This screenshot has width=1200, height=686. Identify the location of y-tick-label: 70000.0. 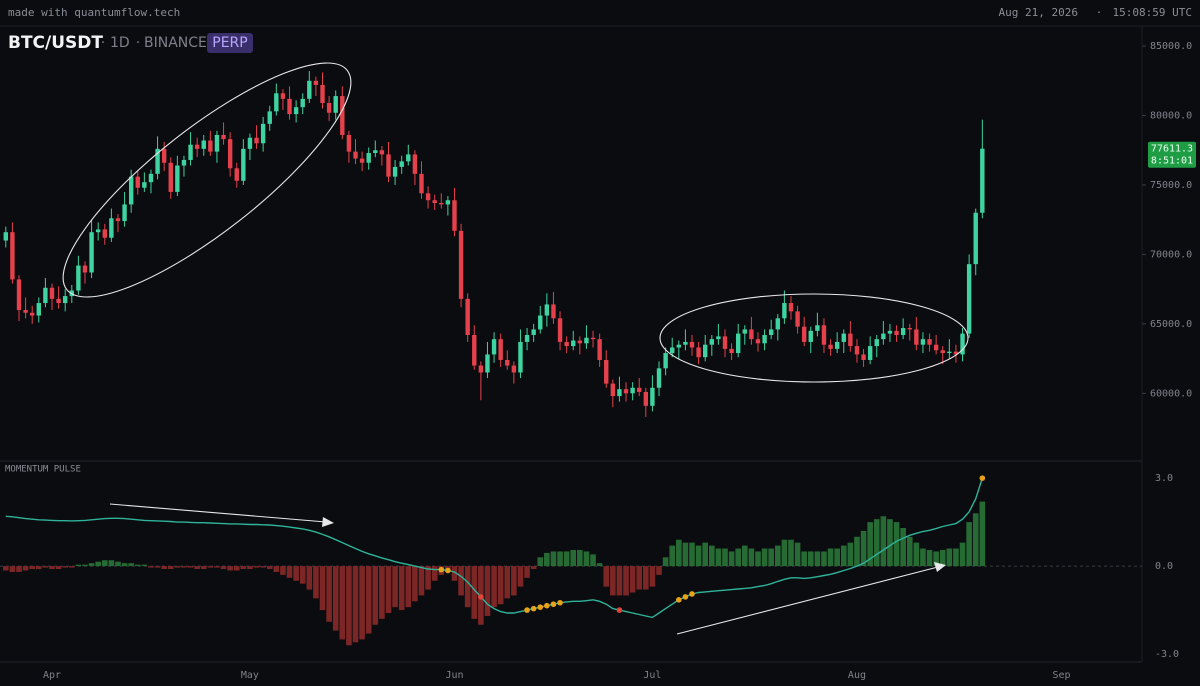
(1171, 254).